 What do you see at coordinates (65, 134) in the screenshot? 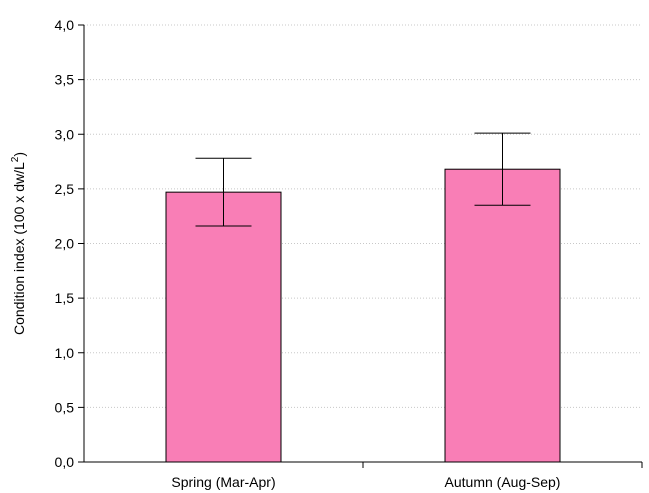
I see `y-tick-label: 3,0` at bounding box center [65, 134].